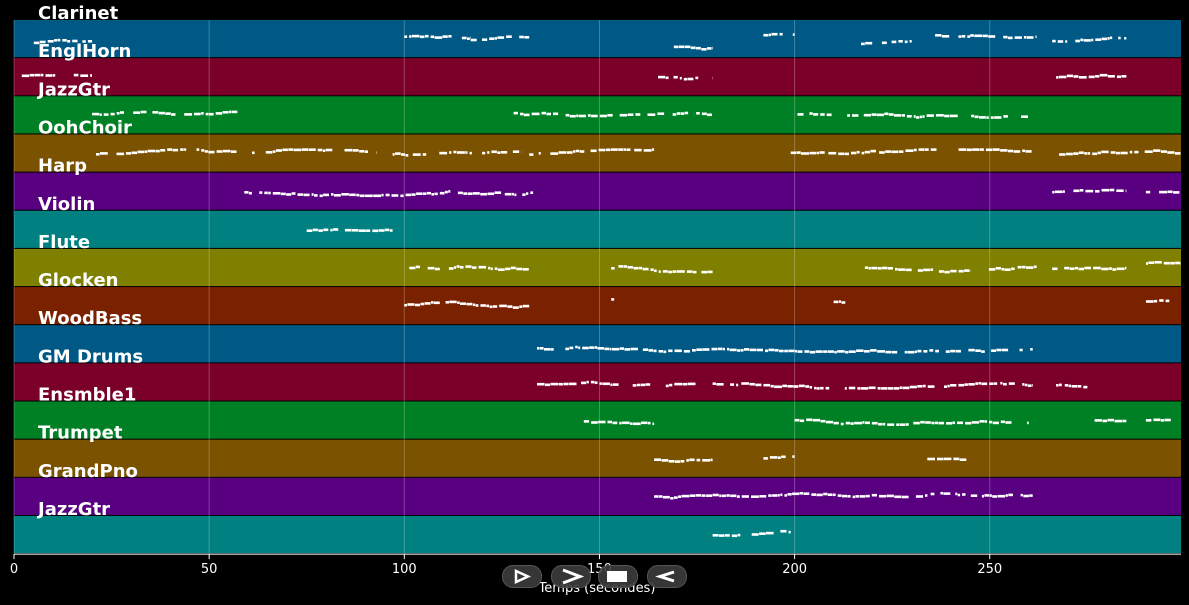 Image resolution: width=1189 pixels, height=605 pixels. What do you see at coordinates (78, 280) in the screenshot?
I see `track-label: Glocken` at bounding box center [78, 280].